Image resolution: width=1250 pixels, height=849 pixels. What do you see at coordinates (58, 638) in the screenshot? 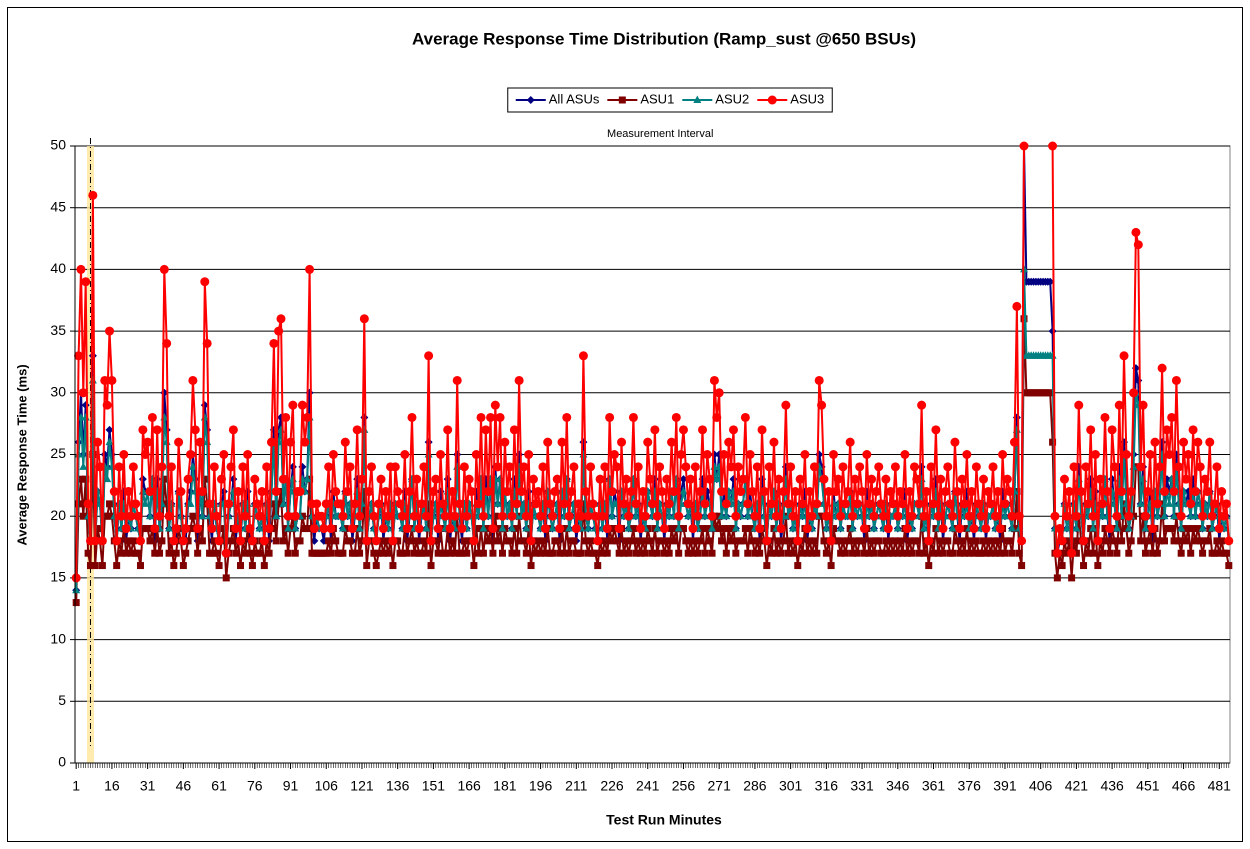
I see `y-tick-label: 10` at bounding box center [58, 638].